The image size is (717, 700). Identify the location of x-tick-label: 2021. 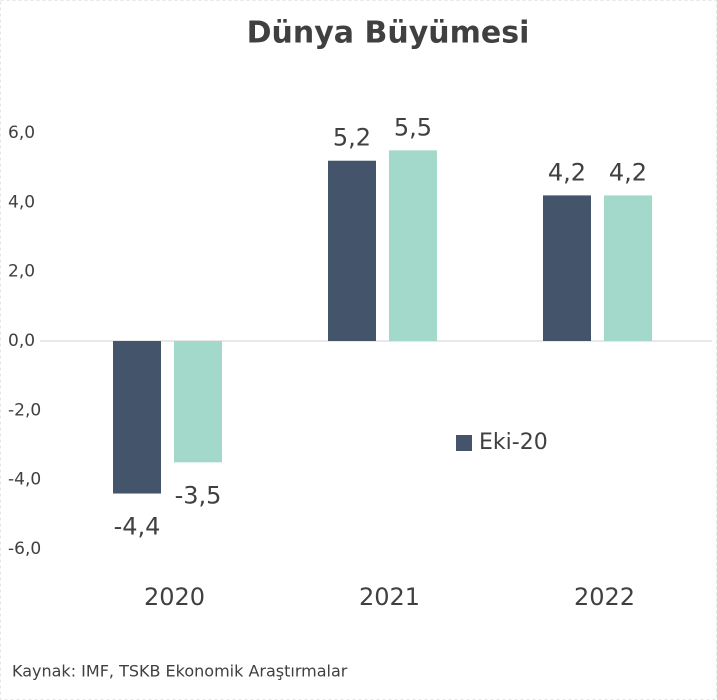
(389, 597).